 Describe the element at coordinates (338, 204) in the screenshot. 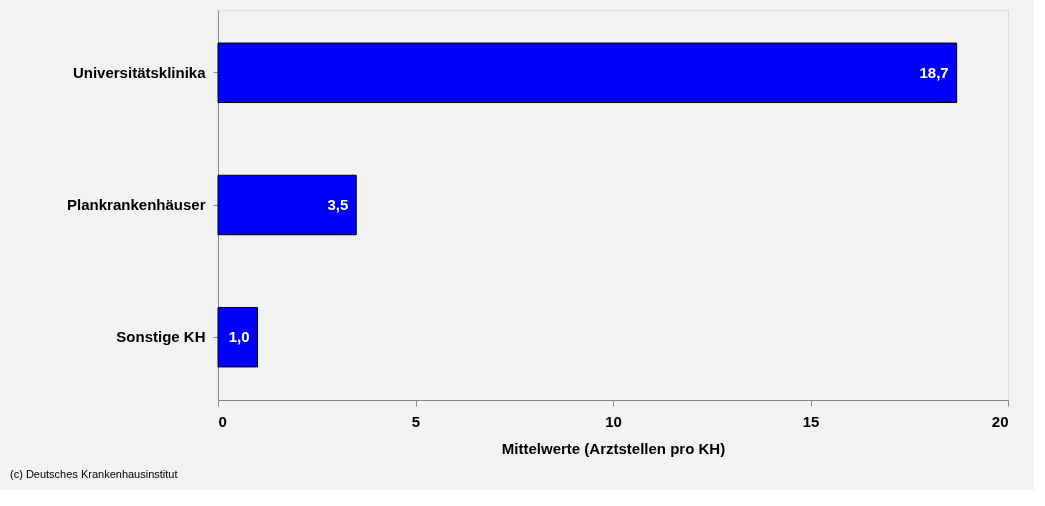

I see `data-label: 3,5` at that location.